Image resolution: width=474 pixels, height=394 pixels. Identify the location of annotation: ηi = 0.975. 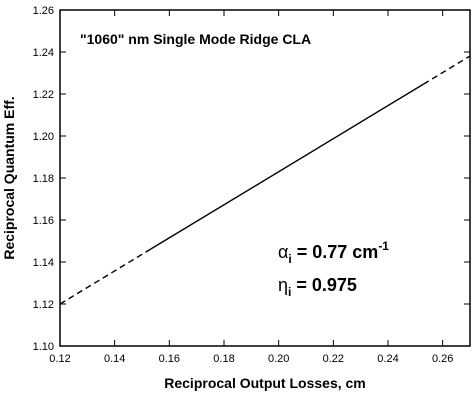
(317, 287).